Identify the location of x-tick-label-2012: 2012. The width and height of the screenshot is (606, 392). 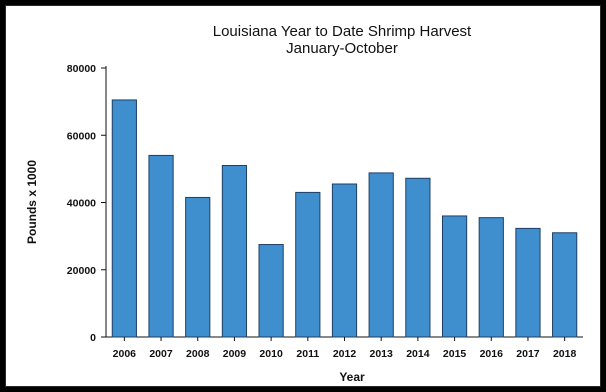
(345, 354).